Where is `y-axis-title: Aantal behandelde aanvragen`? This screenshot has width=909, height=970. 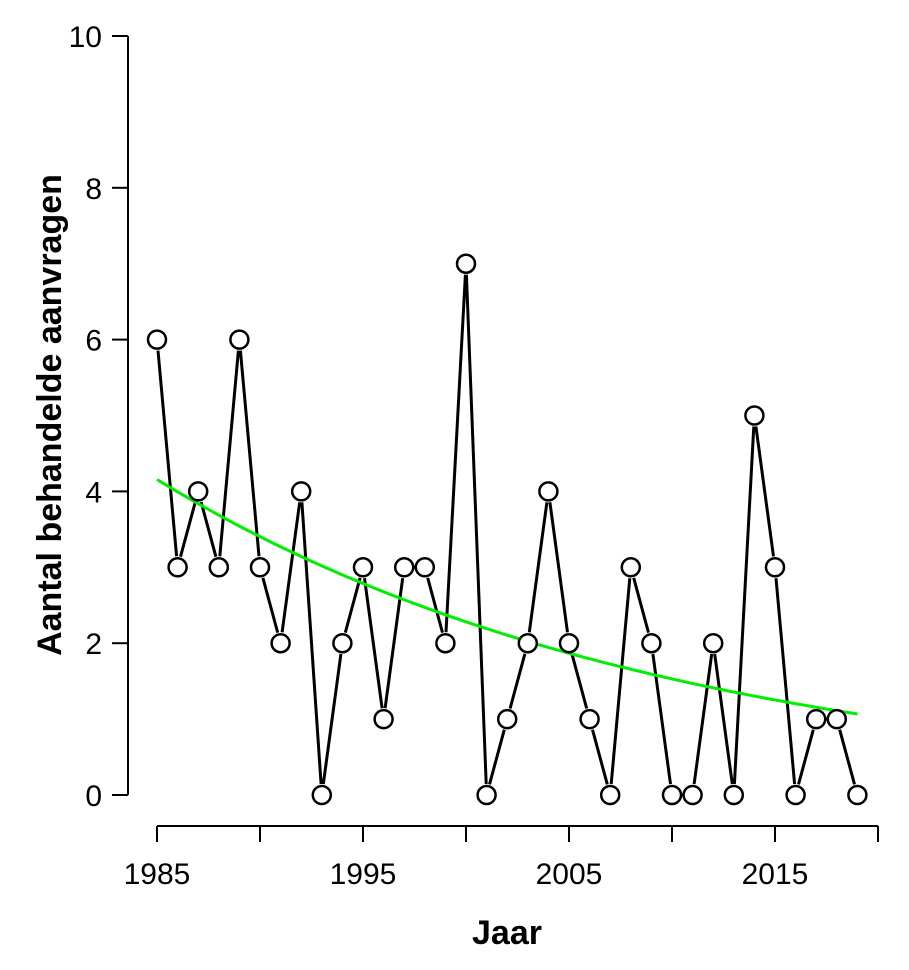
y-axis-title: Aantal behandelde aanvragen is located at coordinates (50, 415).